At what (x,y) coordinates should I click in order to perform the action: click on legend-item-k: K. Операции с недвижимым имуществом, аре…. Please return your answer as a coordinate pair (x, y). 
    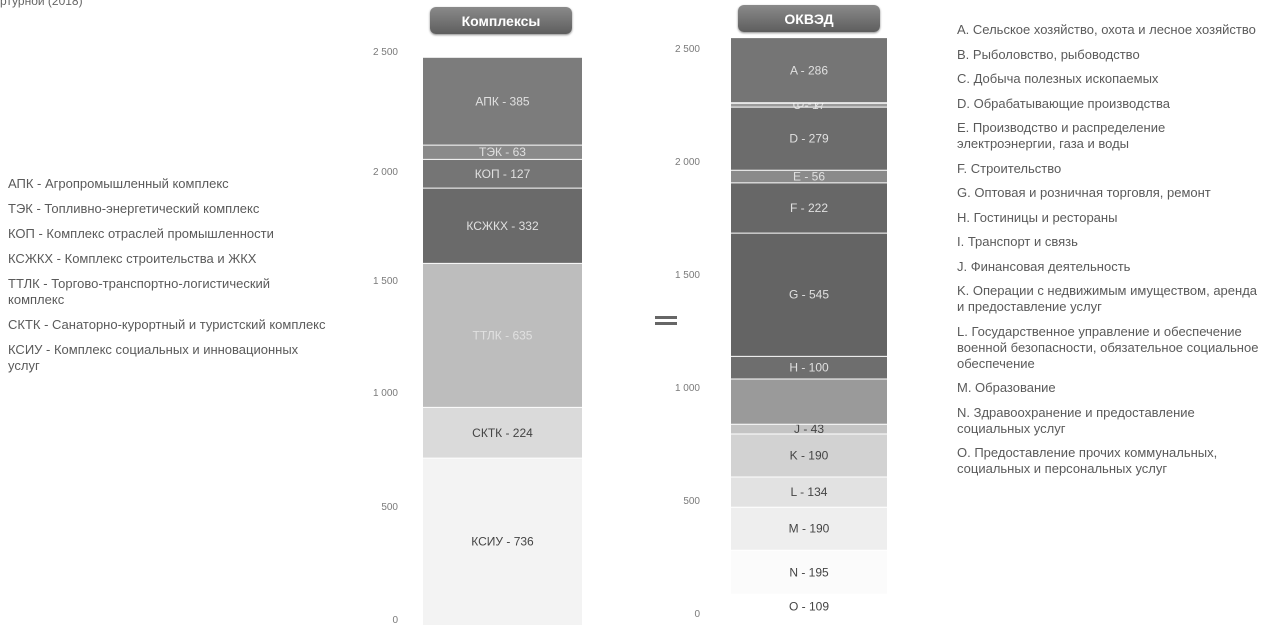
    Looking at the image, I should click on (1107, 298).